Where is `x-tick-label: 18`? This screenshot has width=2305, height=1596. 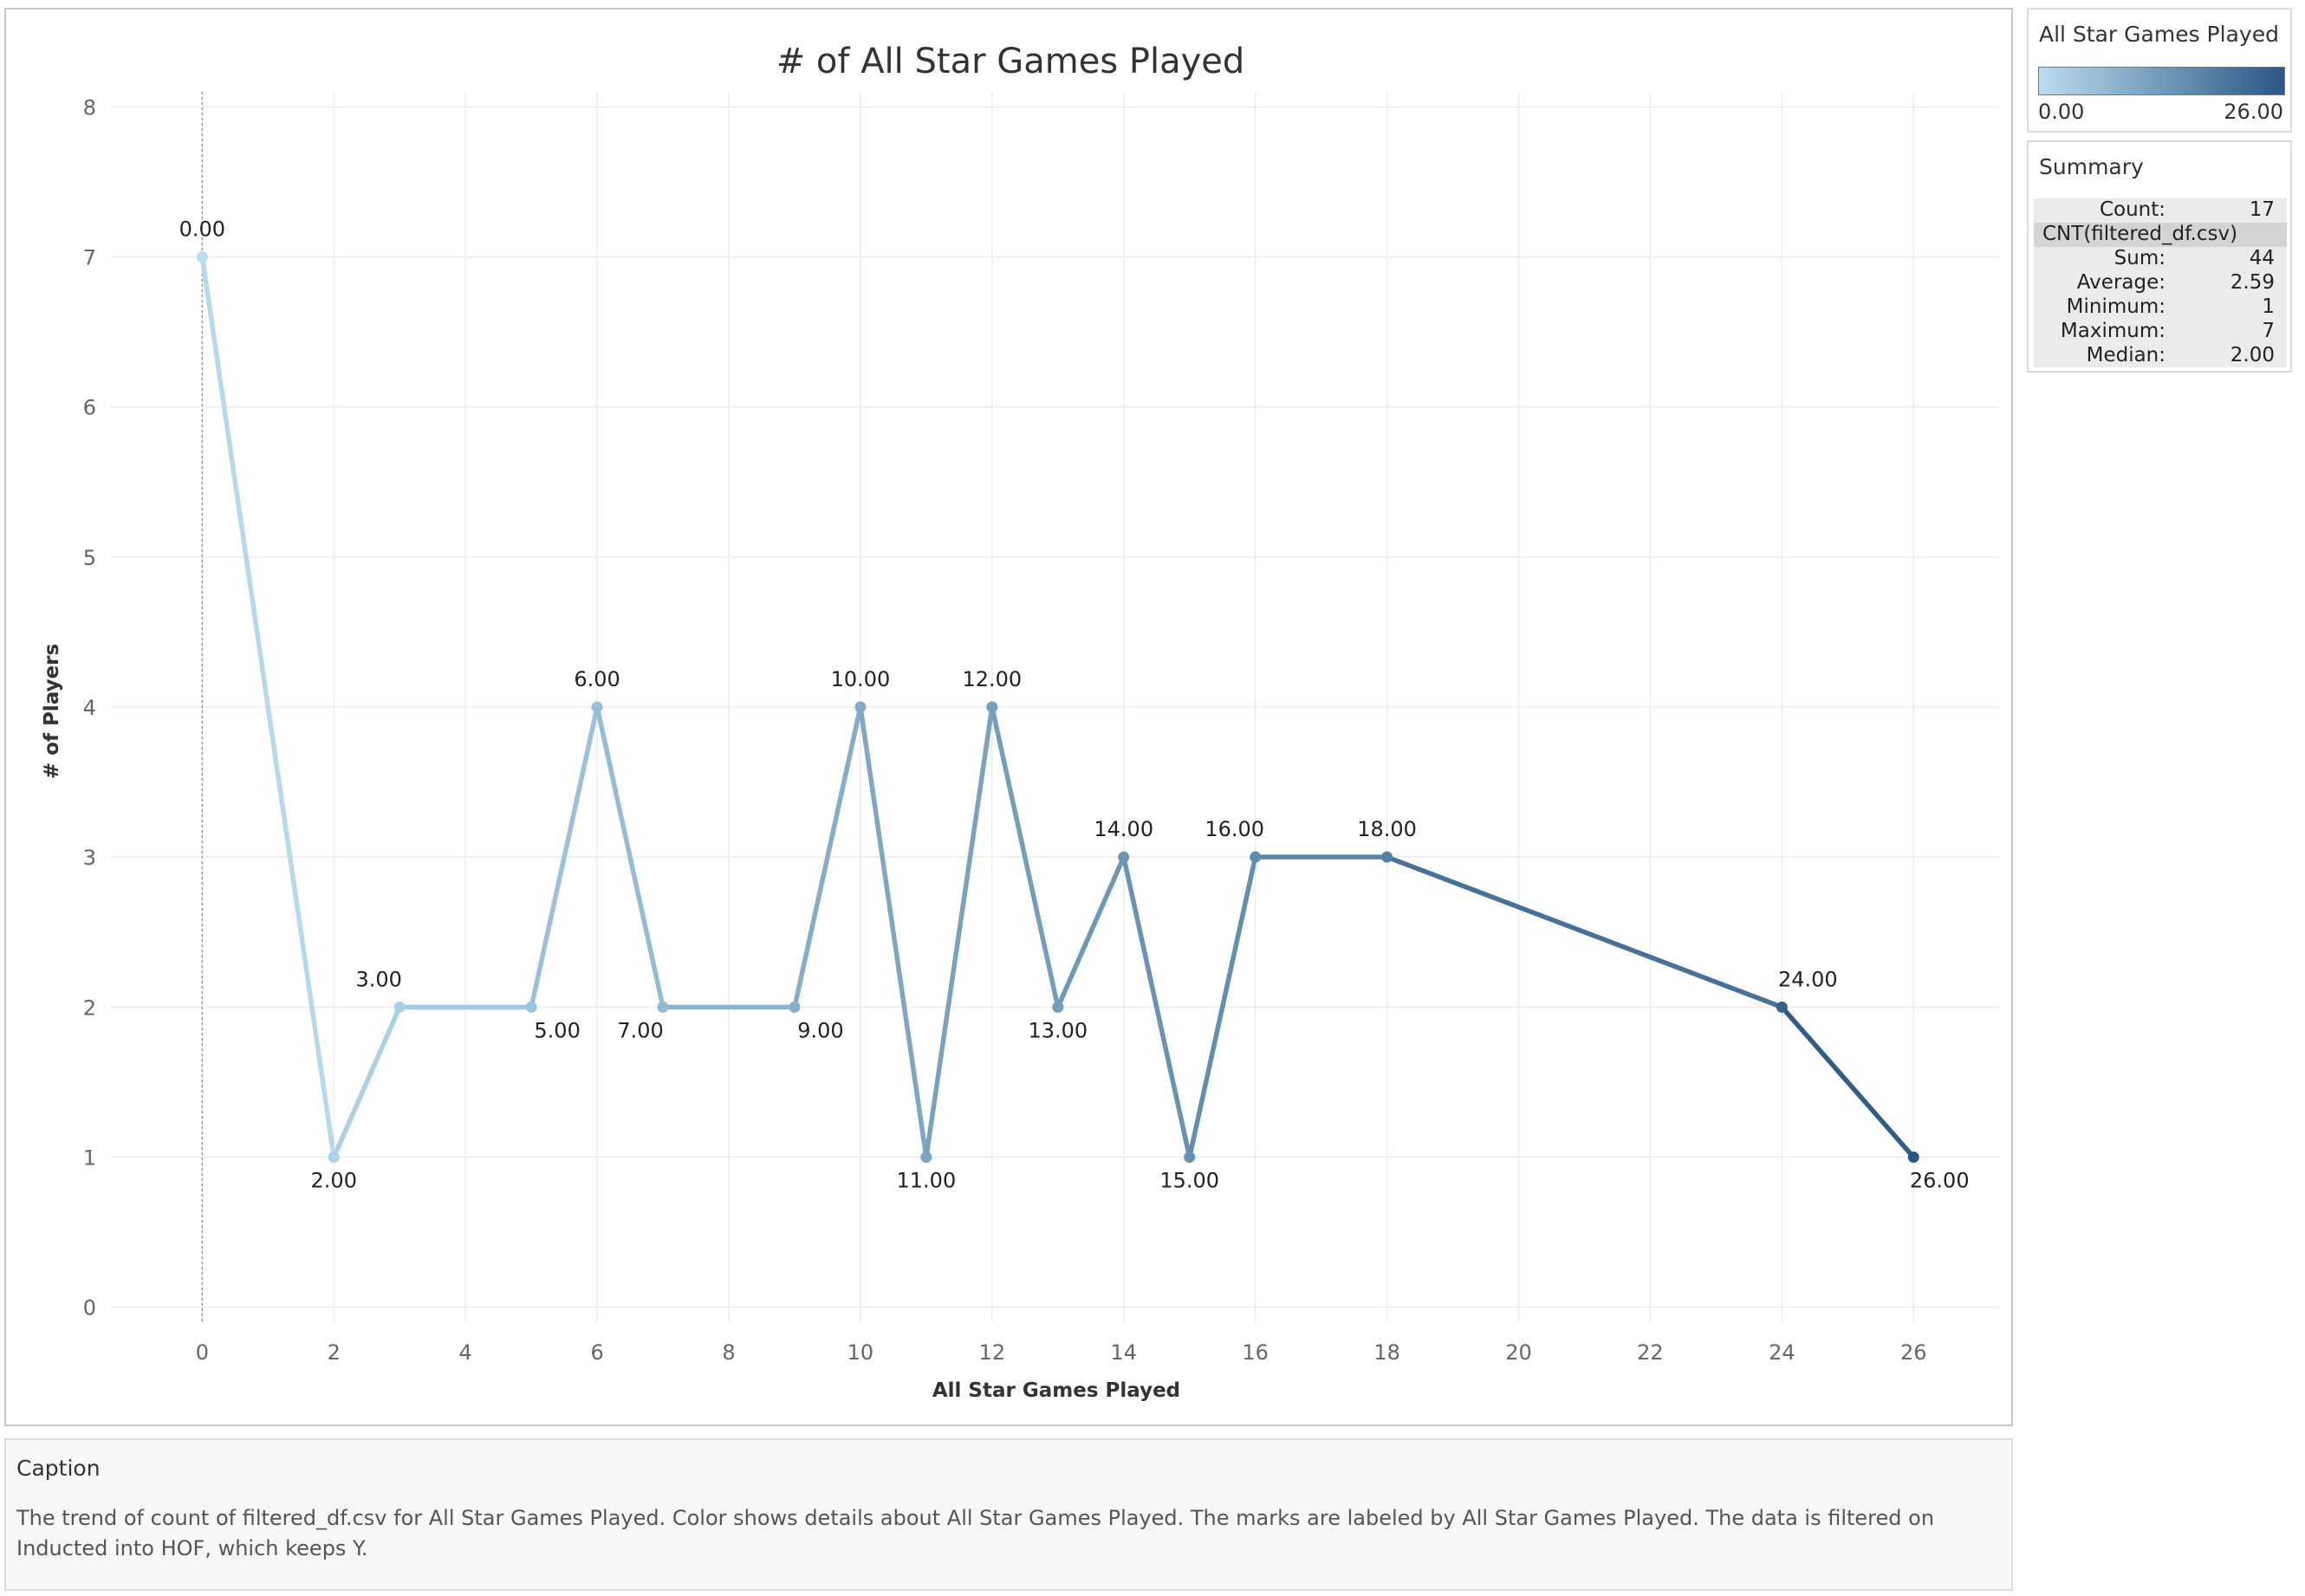
x-tick-label: 18 is located at coordinates (1386, 1352).